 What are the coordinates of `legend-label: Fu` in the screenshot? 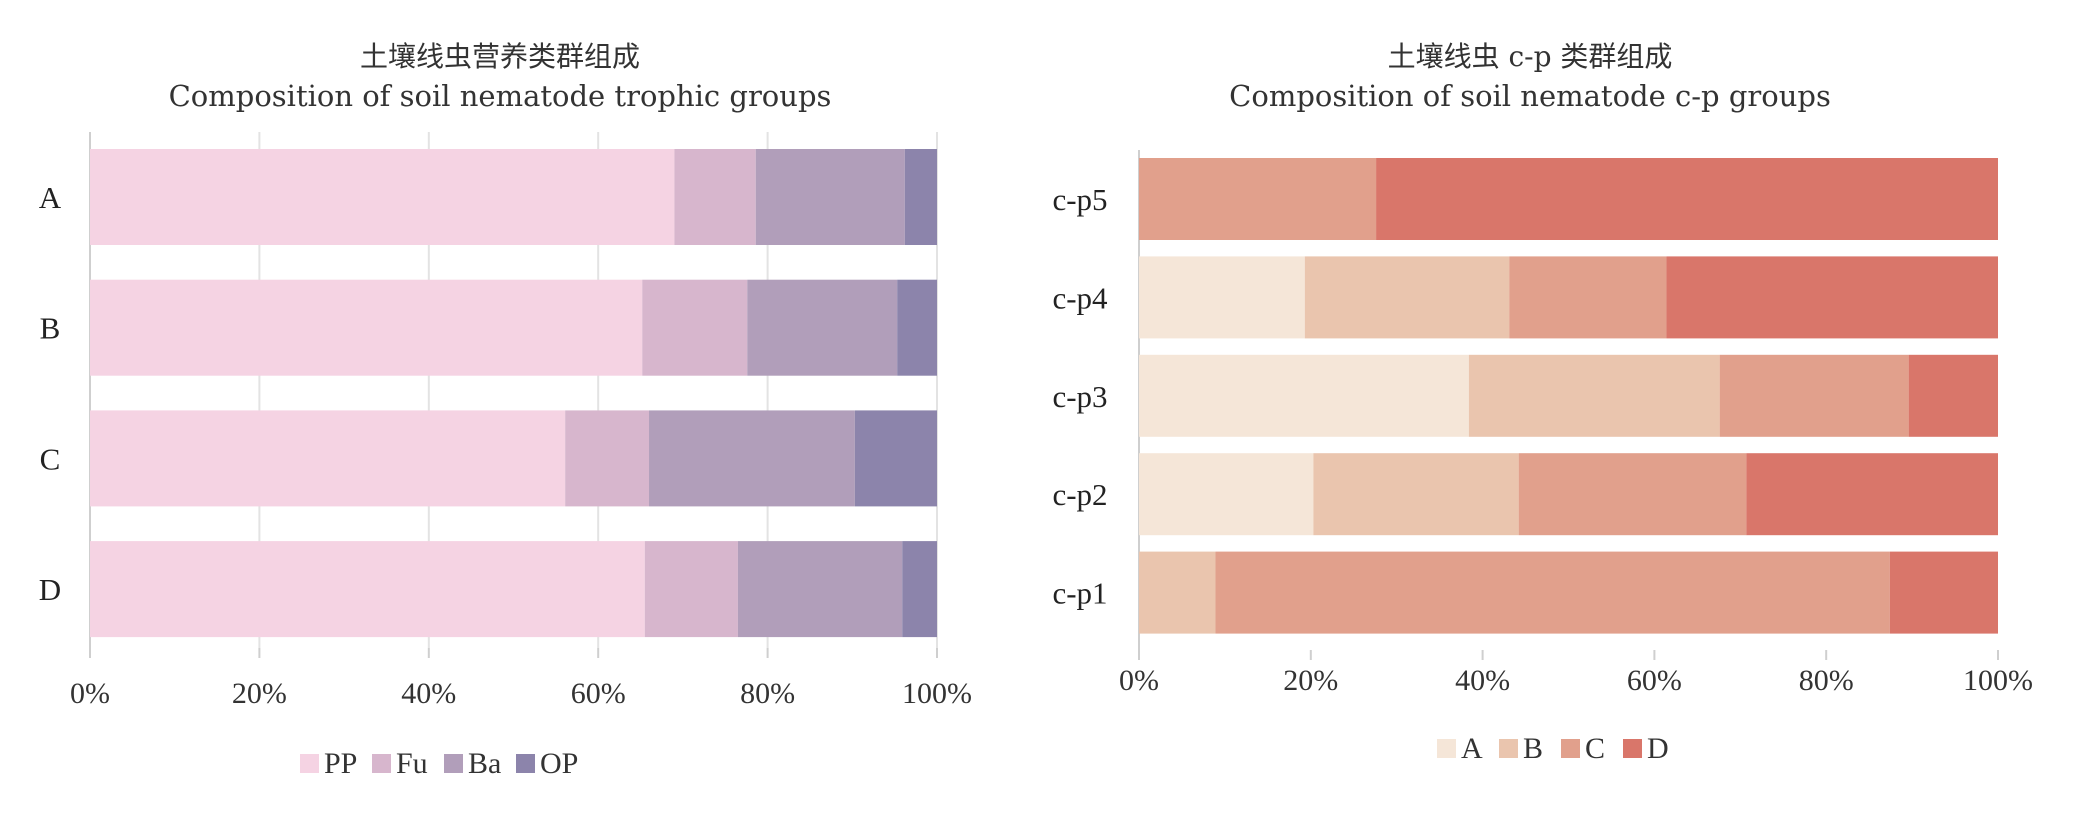 It's located at (412, 763).